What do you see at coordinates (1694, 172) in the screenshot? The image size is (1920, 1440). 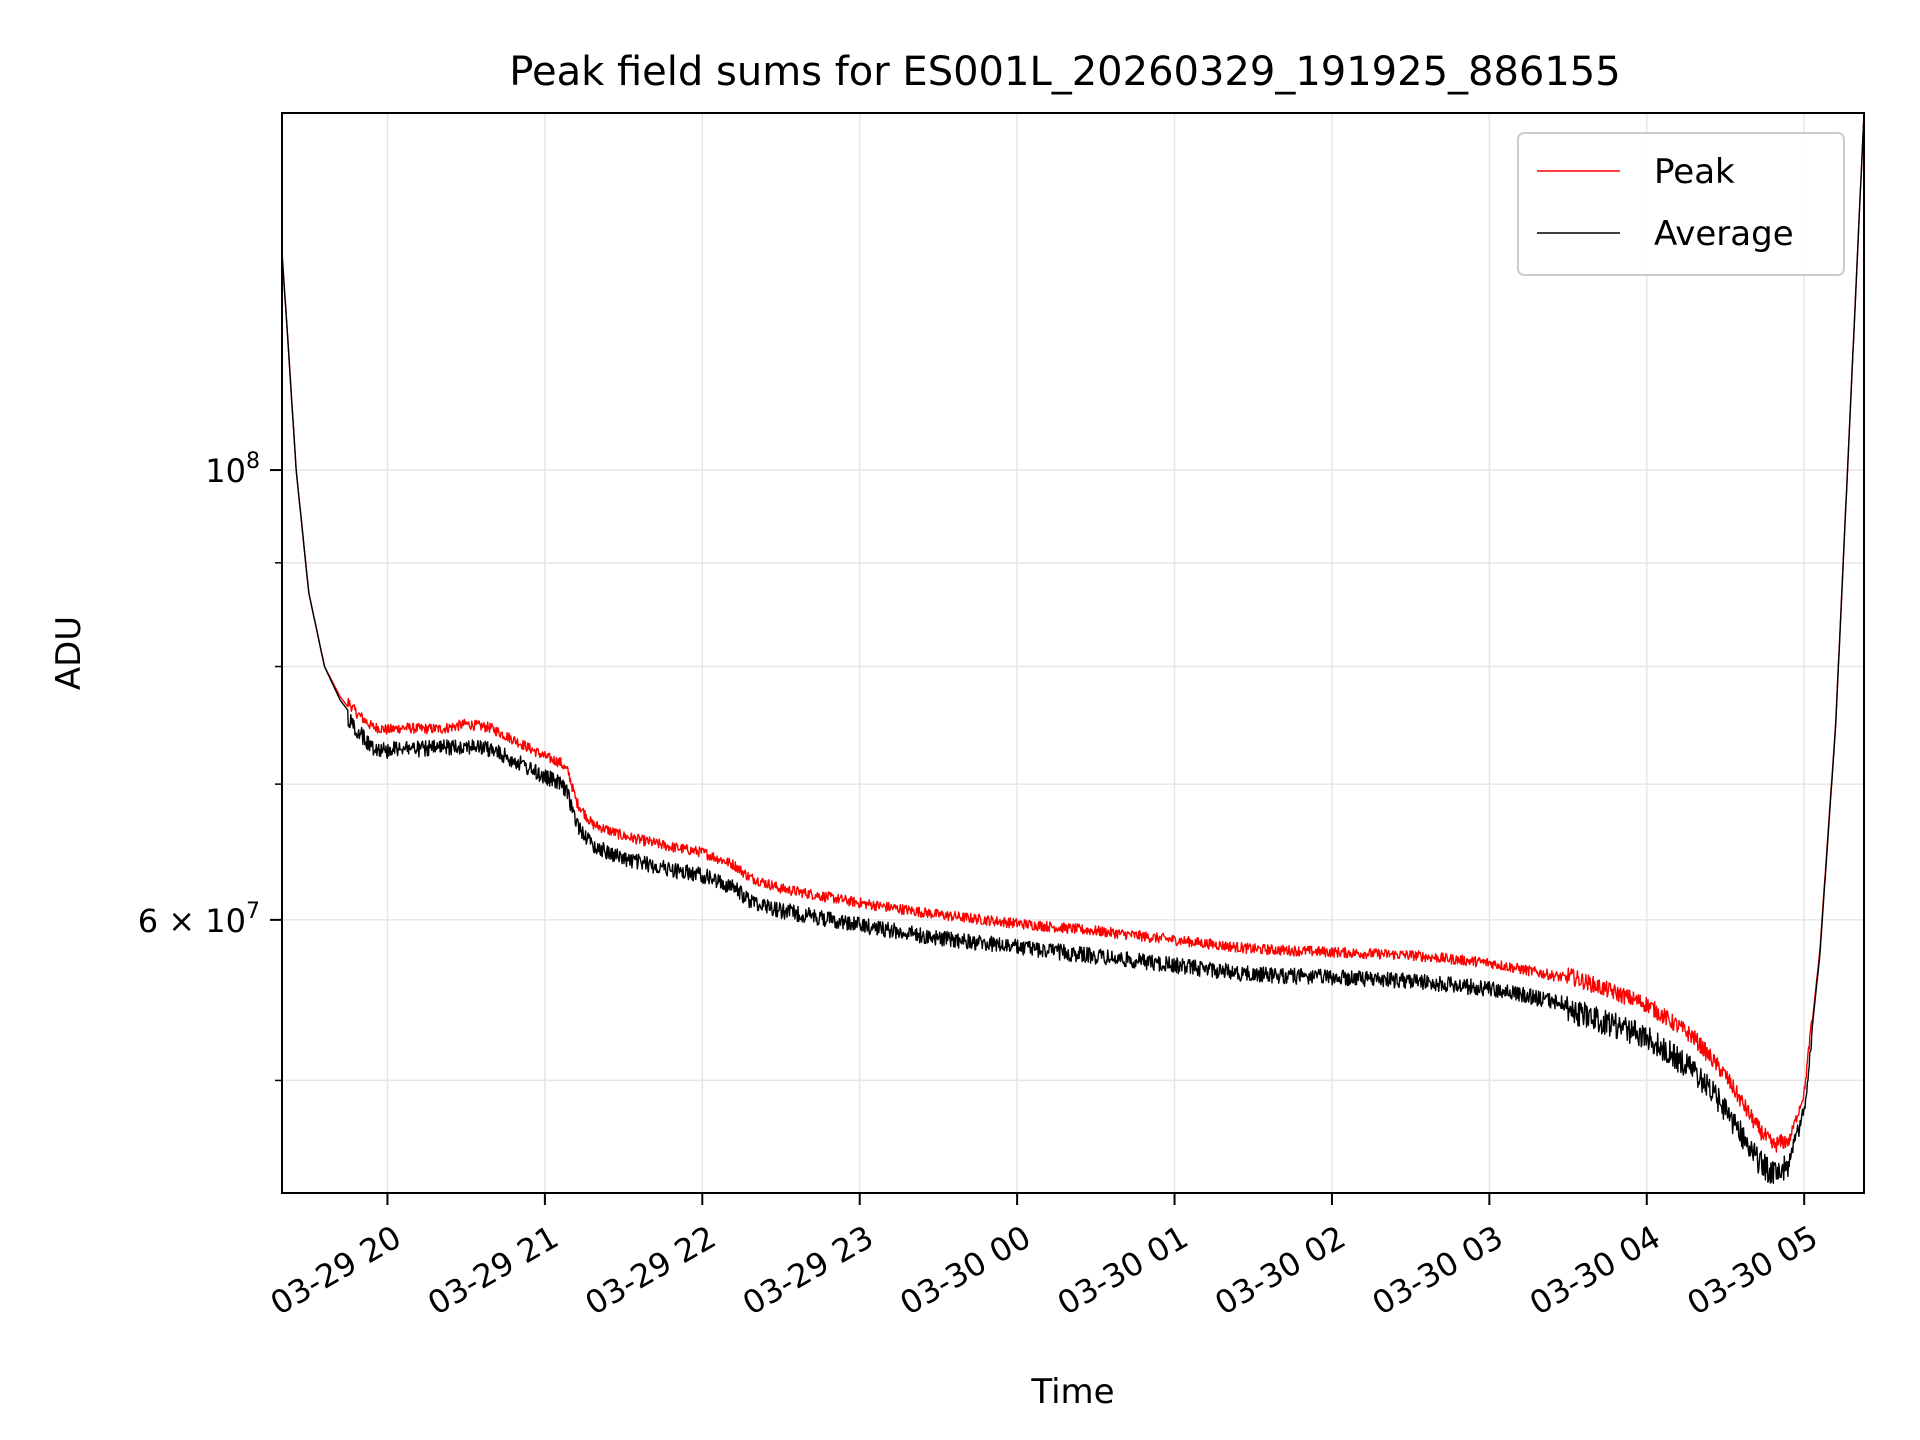 I see `legend-peak-label: Peak` at bounding box center [1694, 172].